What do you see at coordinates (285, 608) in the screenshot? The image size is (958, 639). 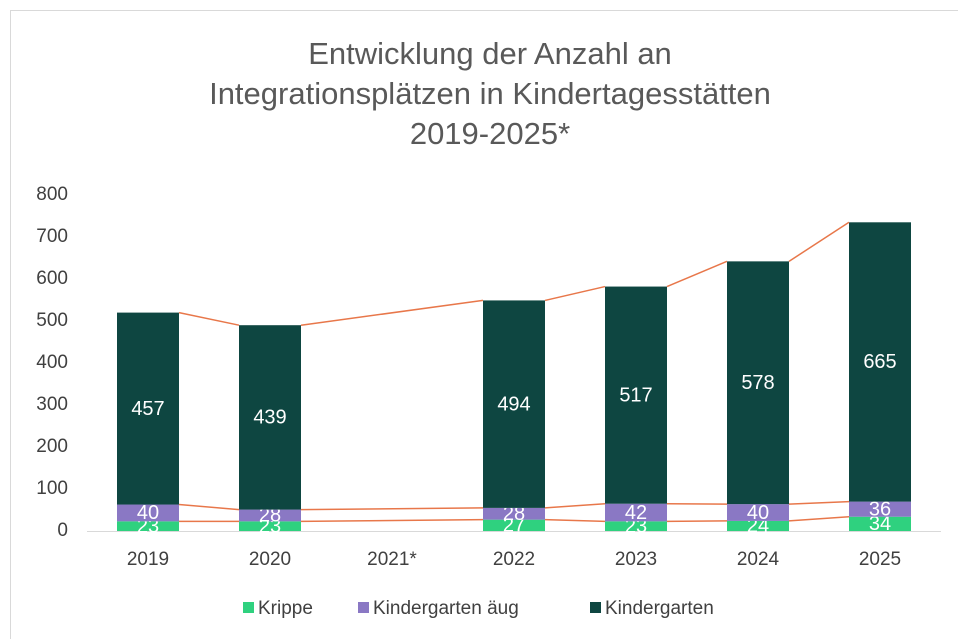 I see `legend-label: Krippe` at bounding box center [285, 608].